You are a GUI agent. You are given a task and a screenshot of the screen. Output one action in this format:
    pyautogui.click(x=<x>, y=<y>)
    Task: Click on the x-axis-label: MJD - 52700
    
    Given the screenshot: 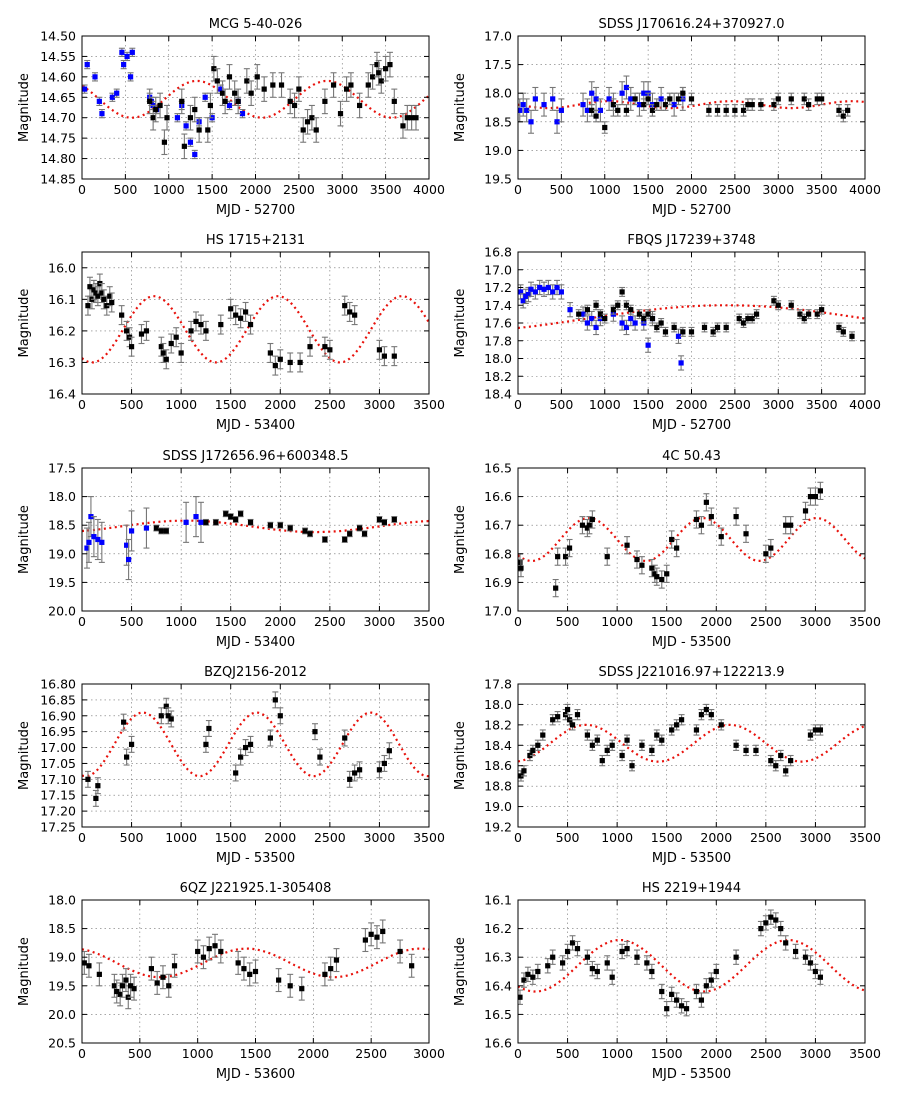 What is the action you would take?
    pyautogui.click(x=255, y=210)
    